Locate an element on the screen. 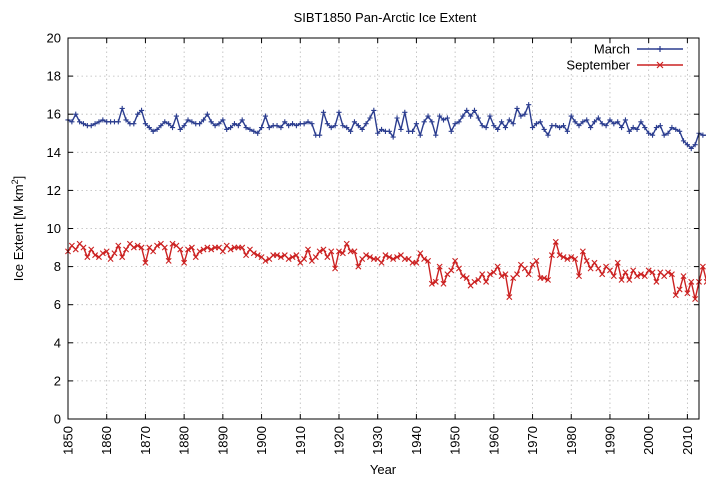  data-point-march-1998 is located at coordinates (641, 122).